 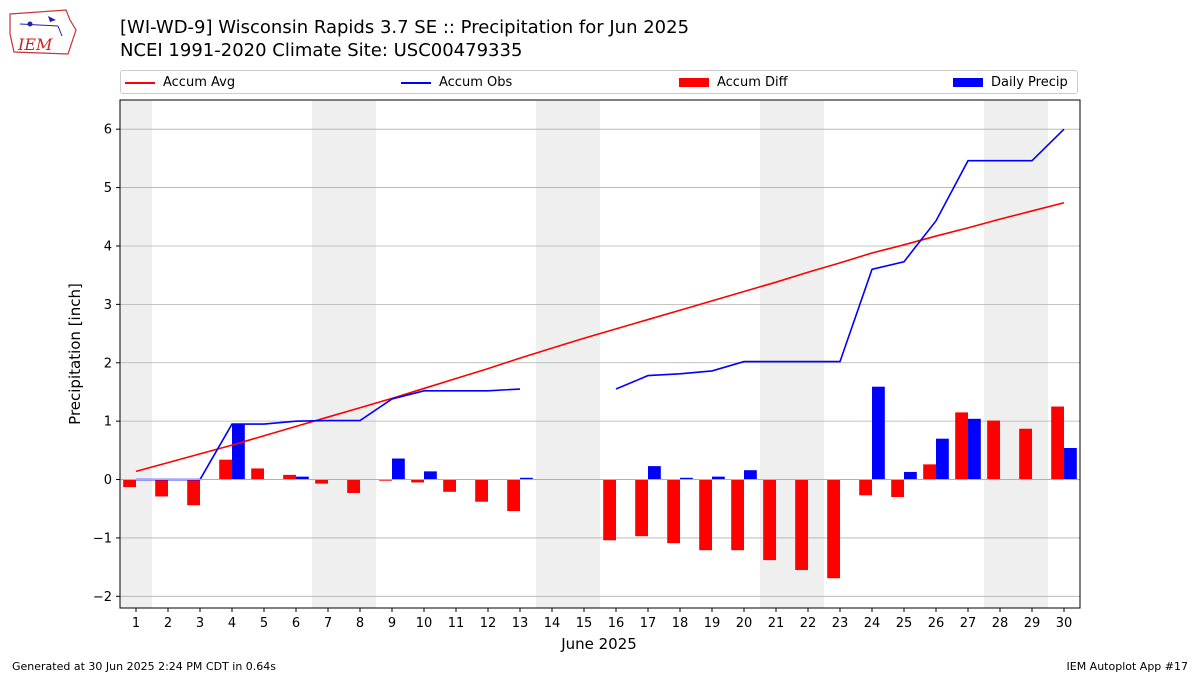 I want to click on x-tick-label-19: 19, so click(x=712, y=623).